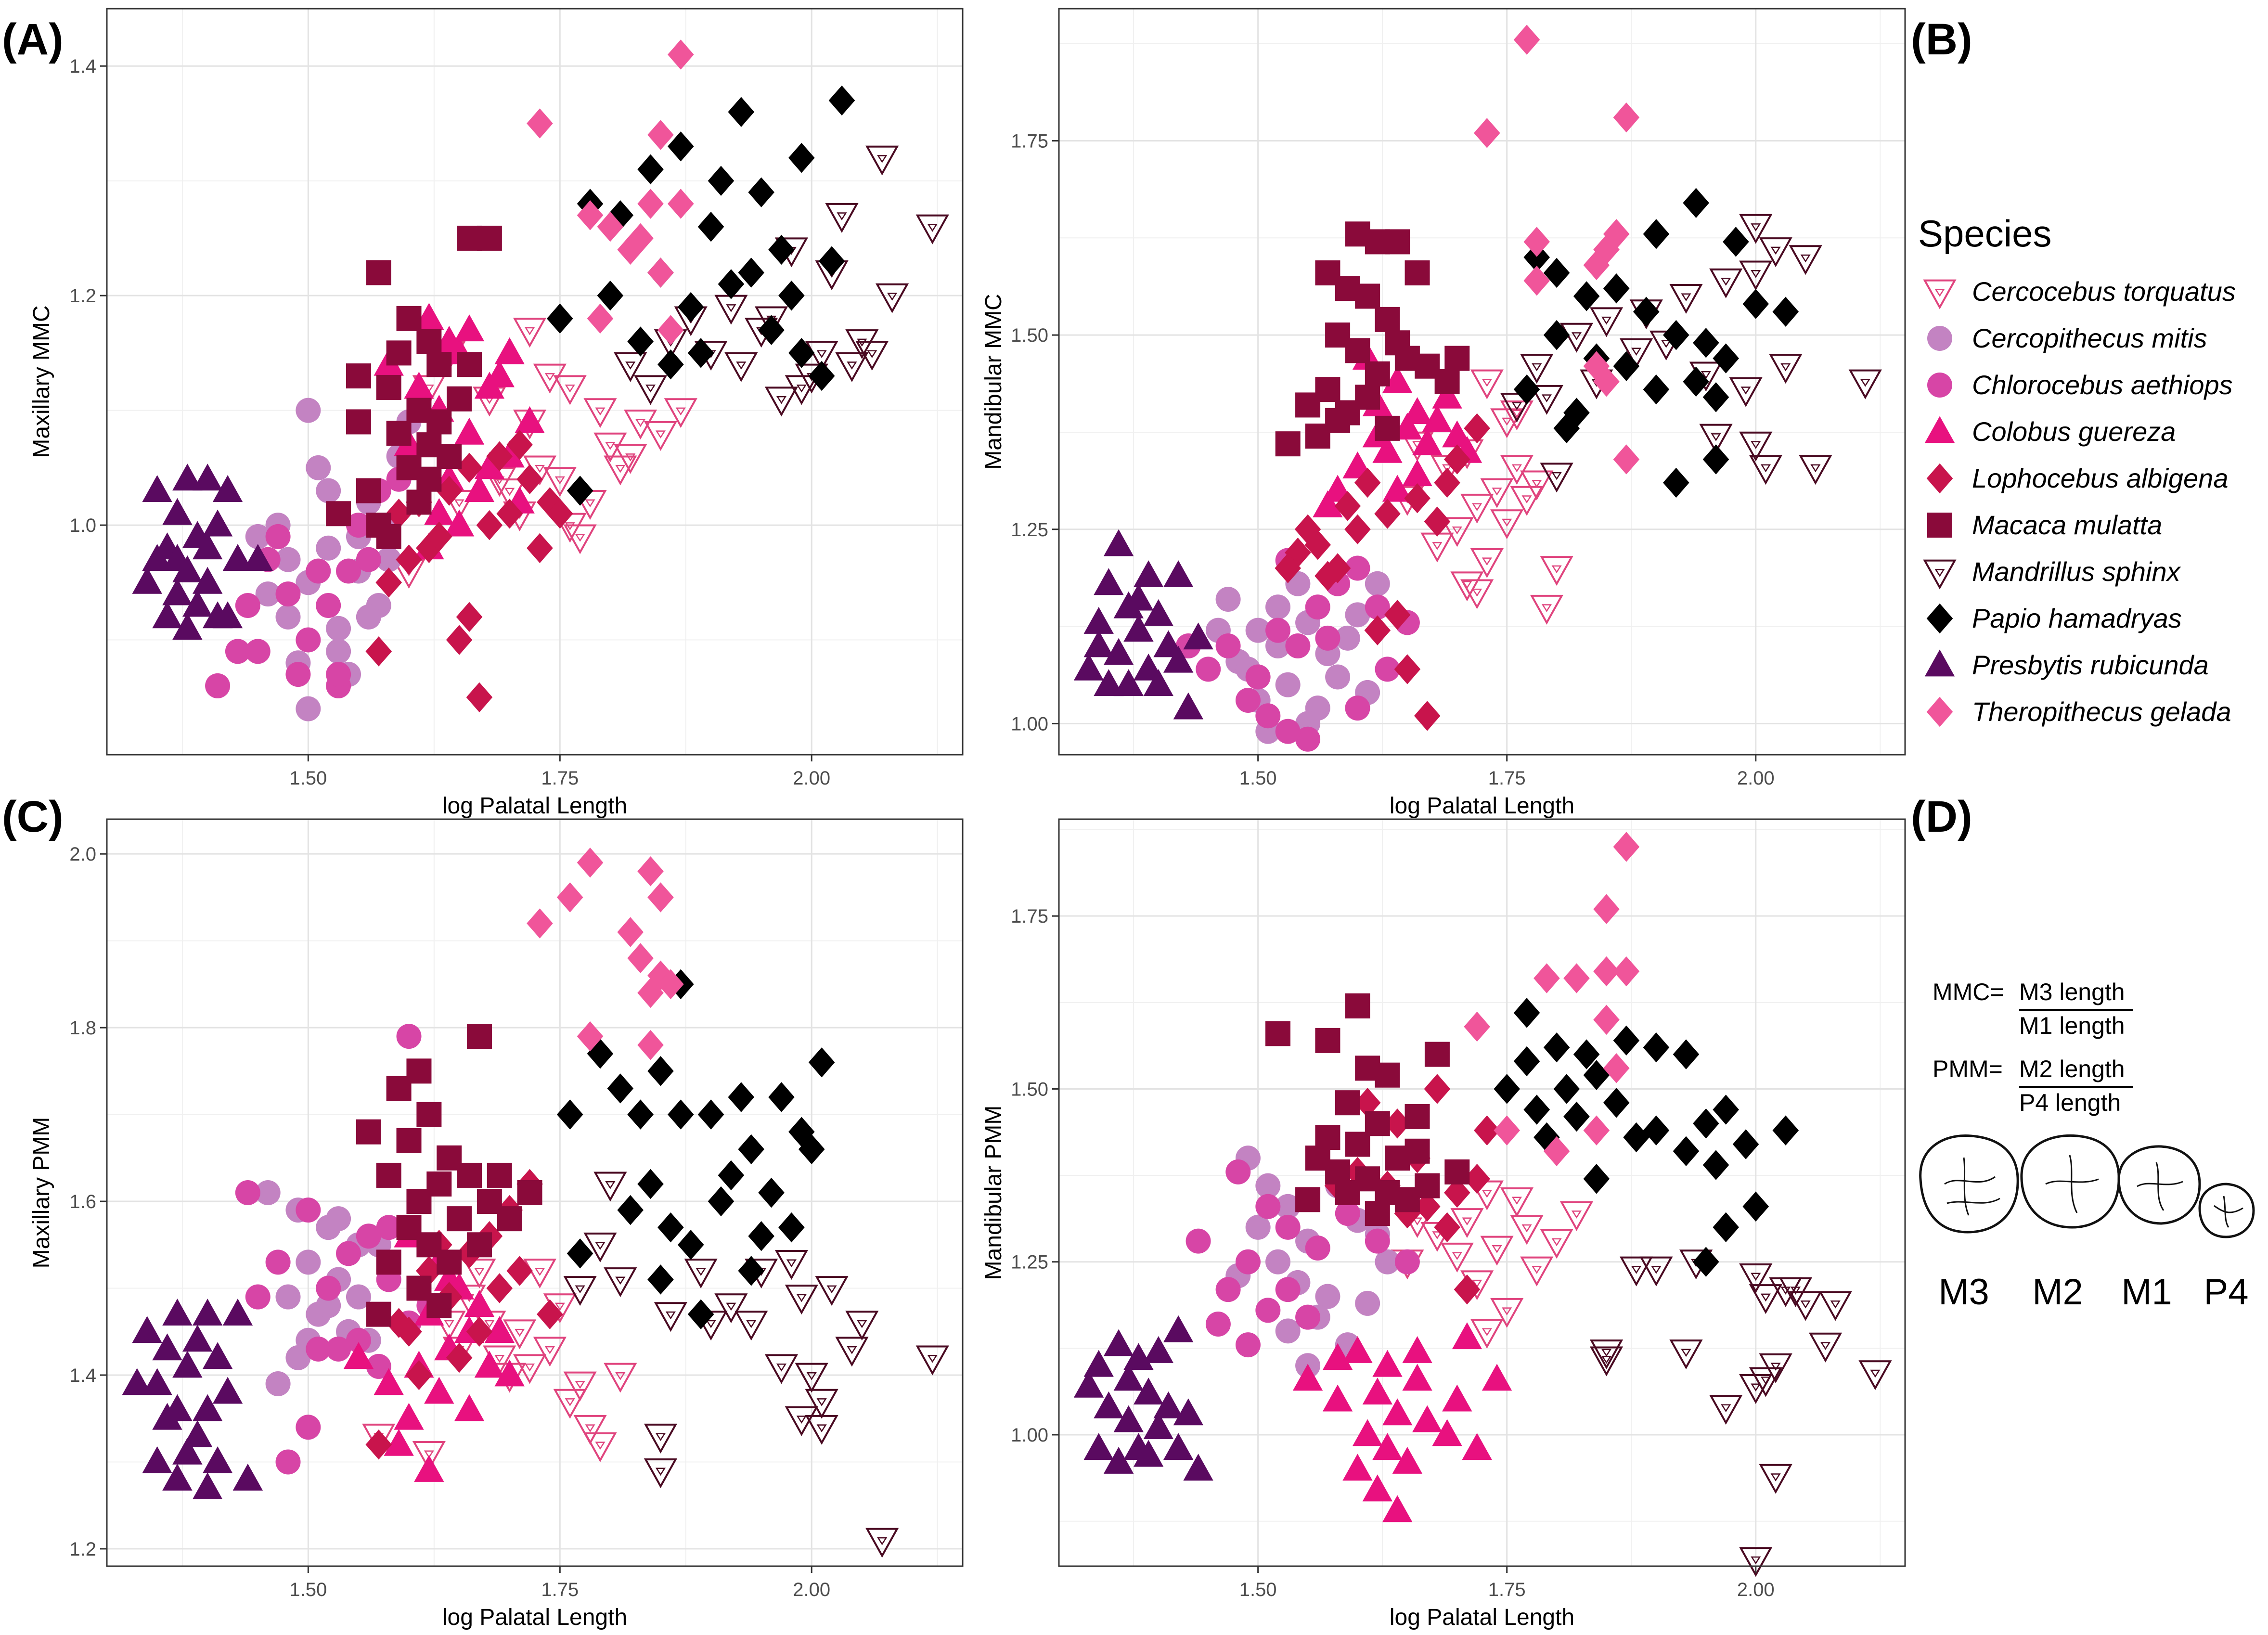  What do you see at coordinates (1940, 478) in the screenshot?
I see `legend-key-lophocebus-albigena` at bounding box center [1940, 478].